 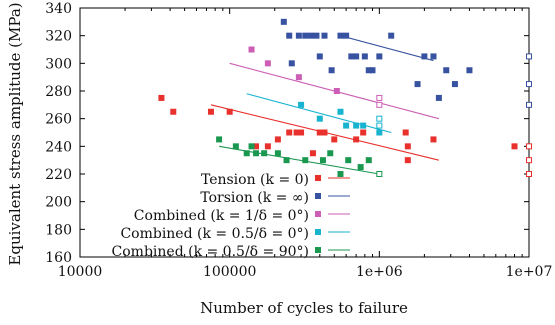 What do you see at coordinates (210, 252) in the screenshot?
I see `legend-label: Combined (k = 0.5/δ = 90°)` at bounding box center [210, 252].